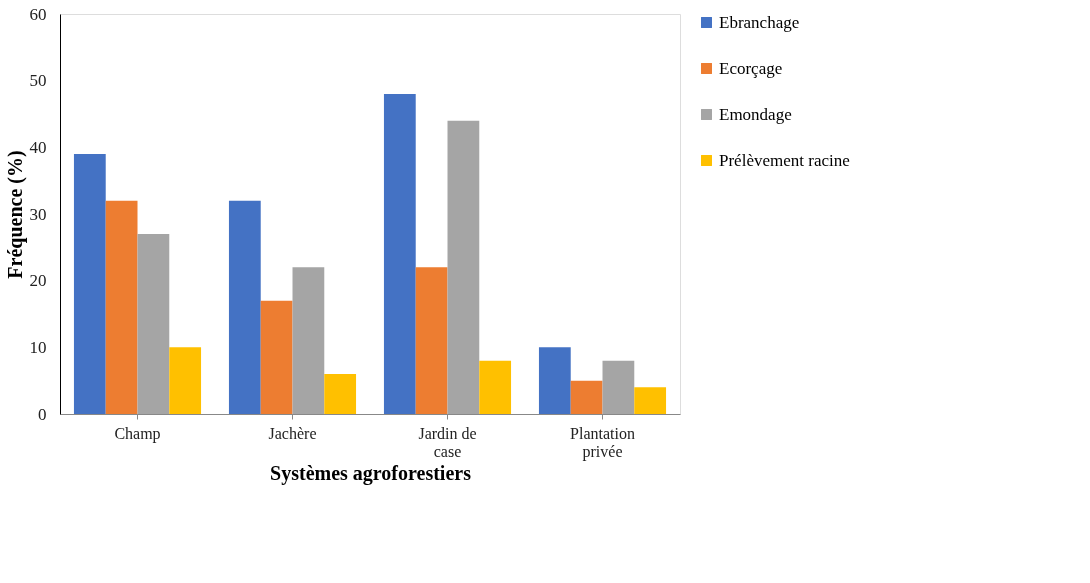 The height and width of the screenshot is (583, 1090). Describe the element at coordinates (38, 14) in the screenshot. I see `y-tick-label: 60` at that location.